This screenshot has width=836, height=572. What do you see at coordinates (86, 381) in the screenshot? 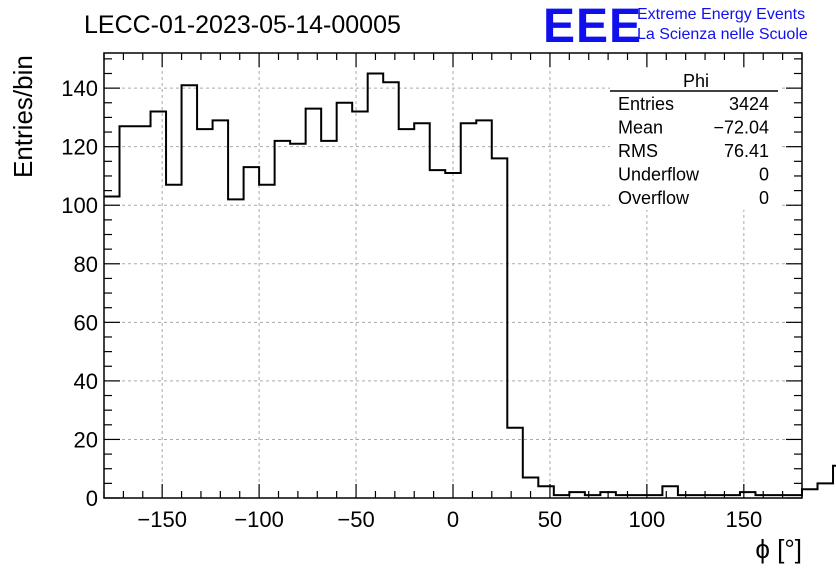
I see `y-tick-label: 40` at bounding box center [86, 381].